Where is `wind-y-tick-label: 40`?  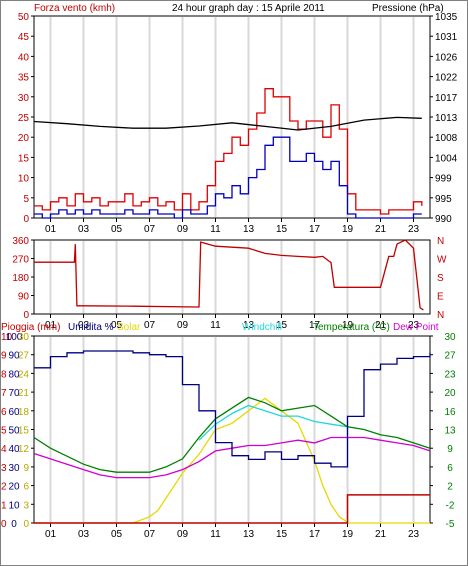 wind-y-tick-label: 40 is located at coordinates (24, 57).